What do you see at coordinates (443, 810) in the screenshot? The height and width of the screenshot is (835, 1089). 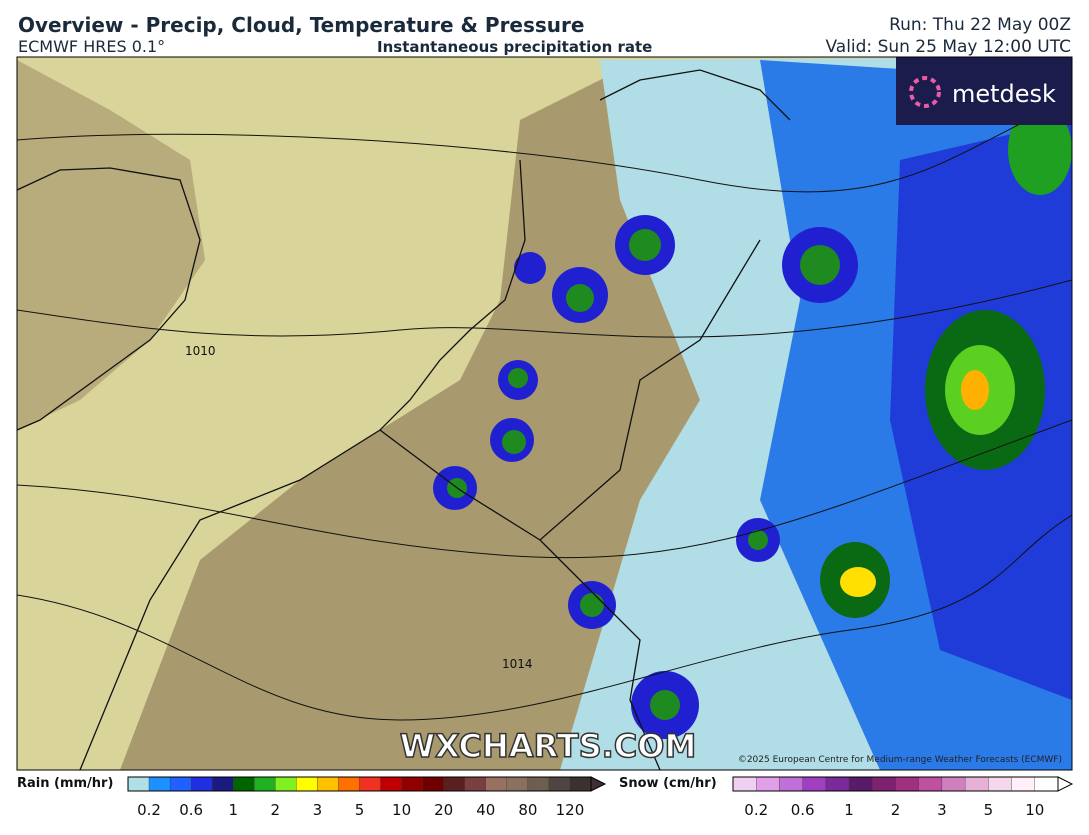 I see `colorbar-tick-label: 20` at bounding box center [443, 810].